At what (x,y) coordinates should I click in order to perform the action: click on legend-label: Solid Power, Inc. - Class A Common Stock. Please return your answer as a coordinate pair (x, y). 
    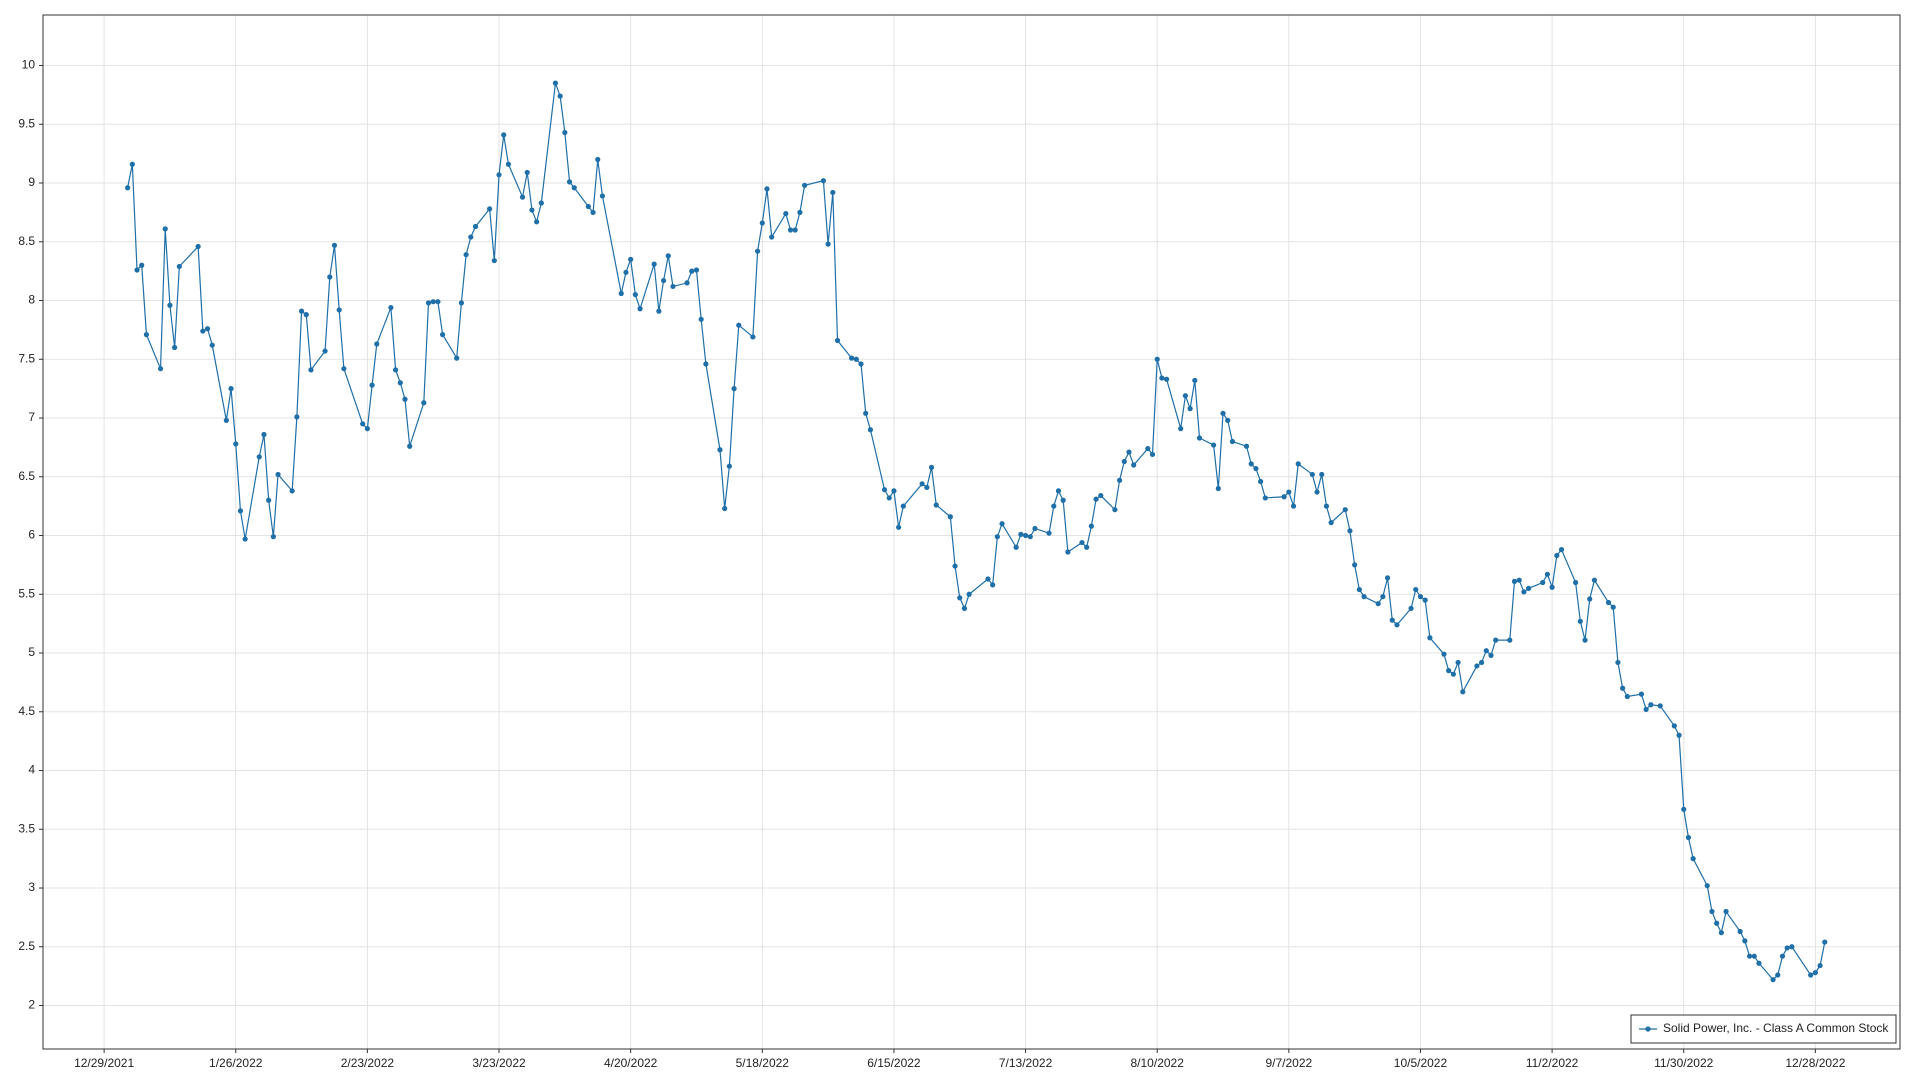
    Looking at the image, I should click on (1776, 1028).